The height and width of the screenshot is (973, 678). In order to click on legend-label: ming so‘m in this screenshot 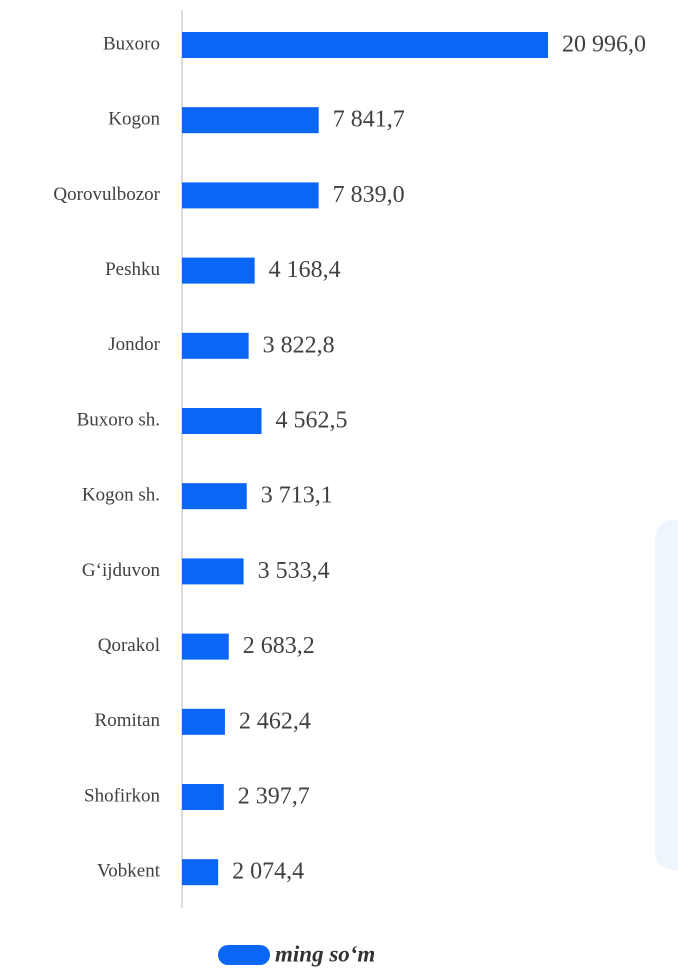, I will do `click(325, 953)`.